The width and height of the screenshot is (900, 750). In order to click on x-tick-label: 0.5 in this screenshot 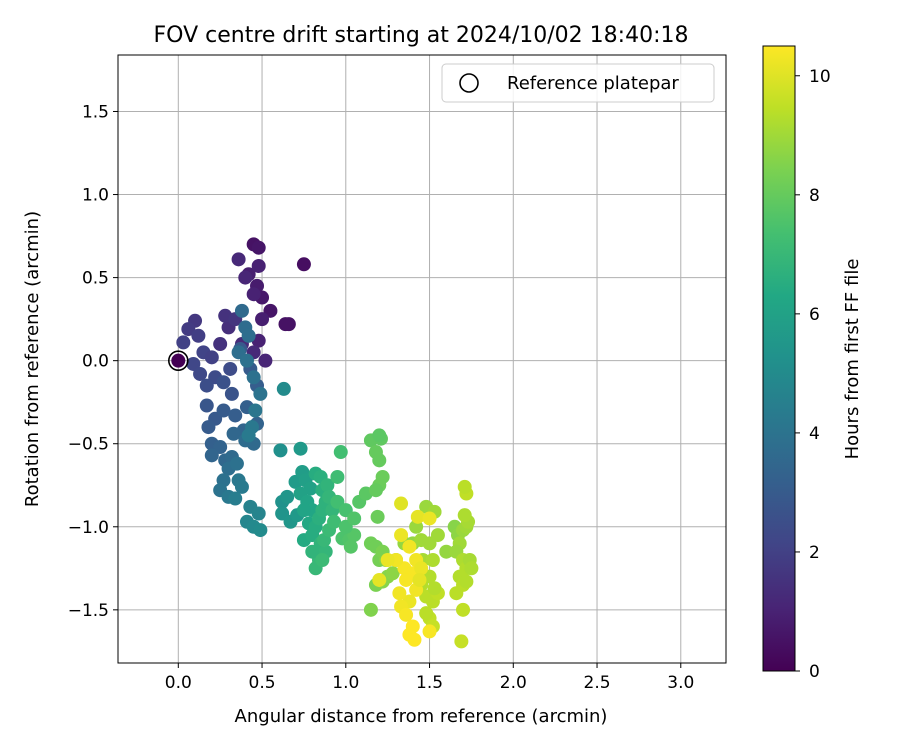, I will do `click(262, 683)`.